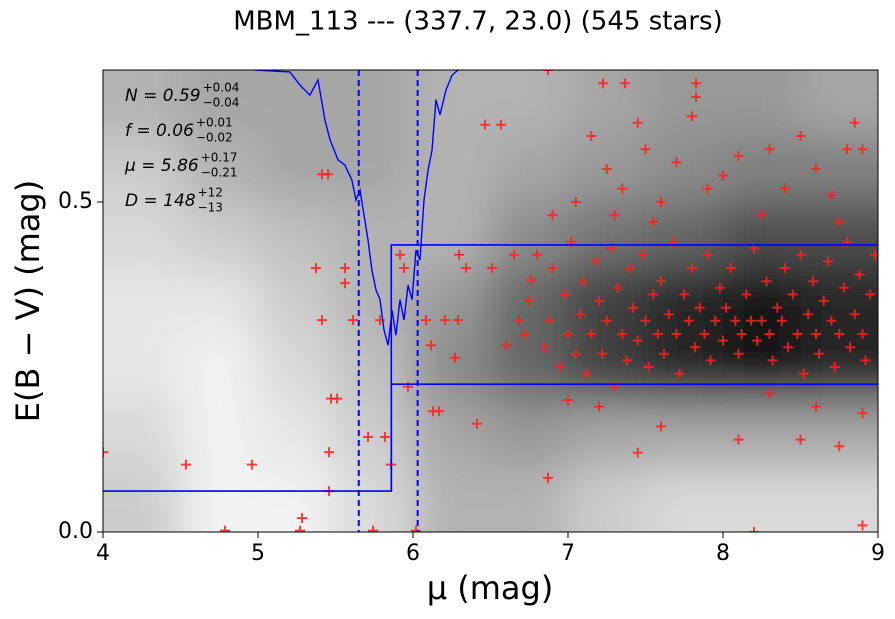 This screenshot has height=619, width=895. What do you see at coordinates (163, 96) in the screenshot?
I see `annotation: N = 0.59` at bounding box center [163, 96].